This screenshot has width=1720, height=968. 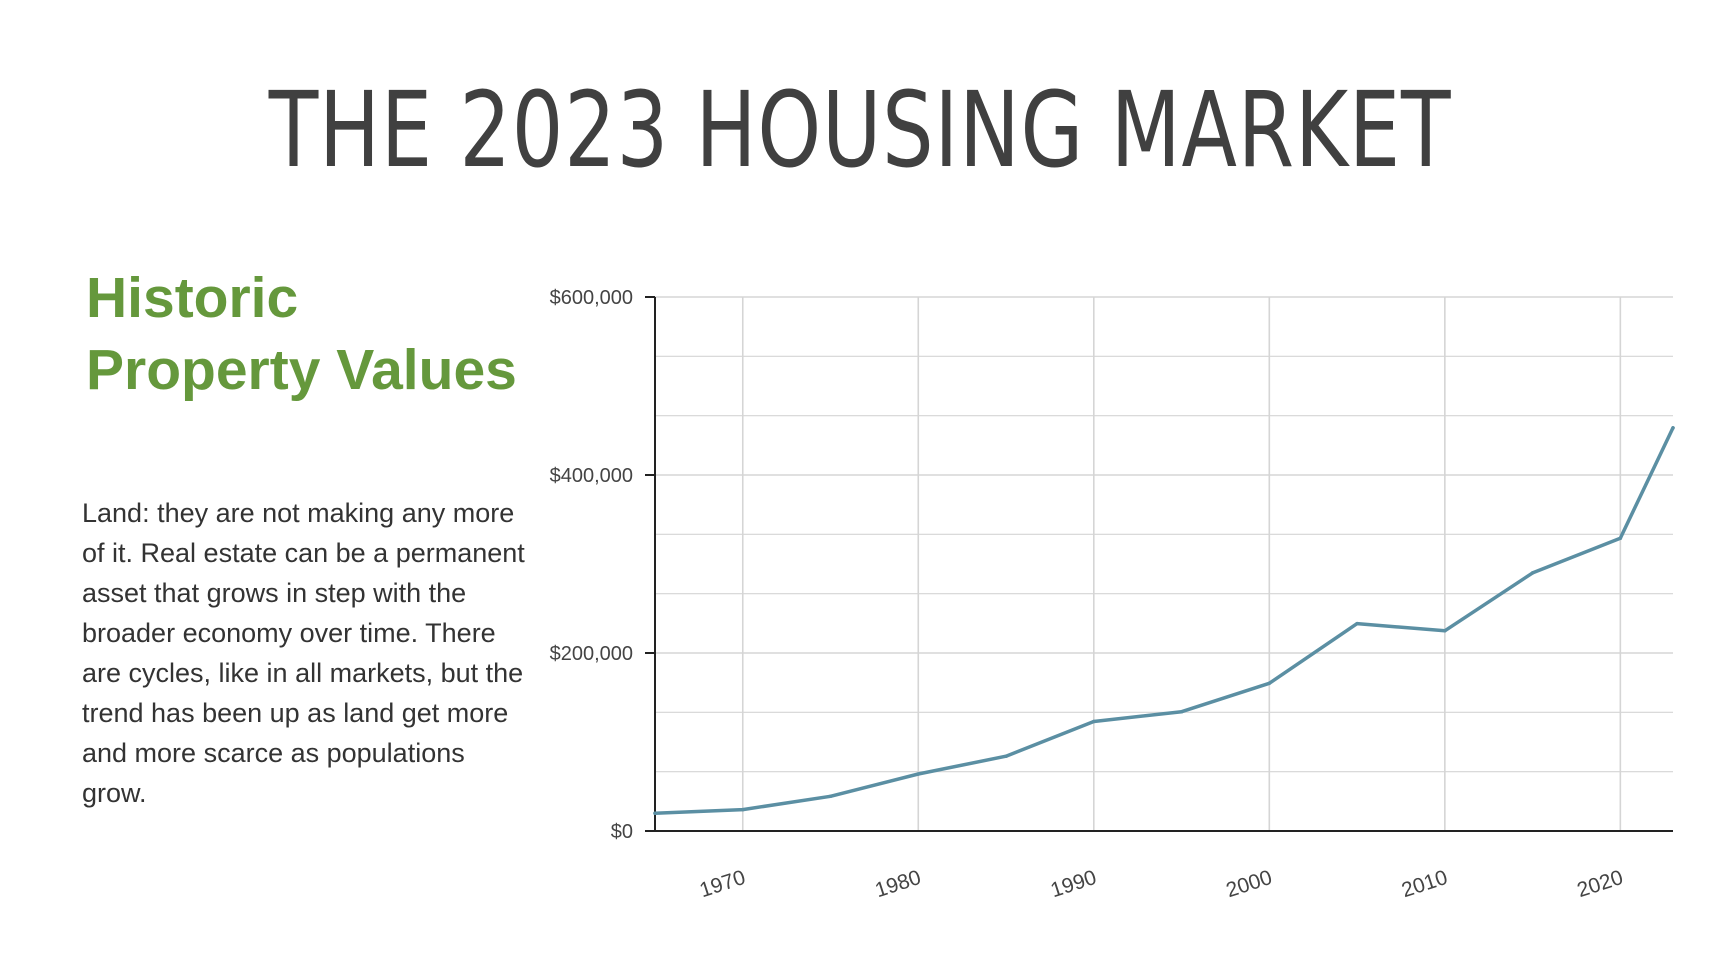 I want to click on data-point-2010, so click(x=1445, y=631).